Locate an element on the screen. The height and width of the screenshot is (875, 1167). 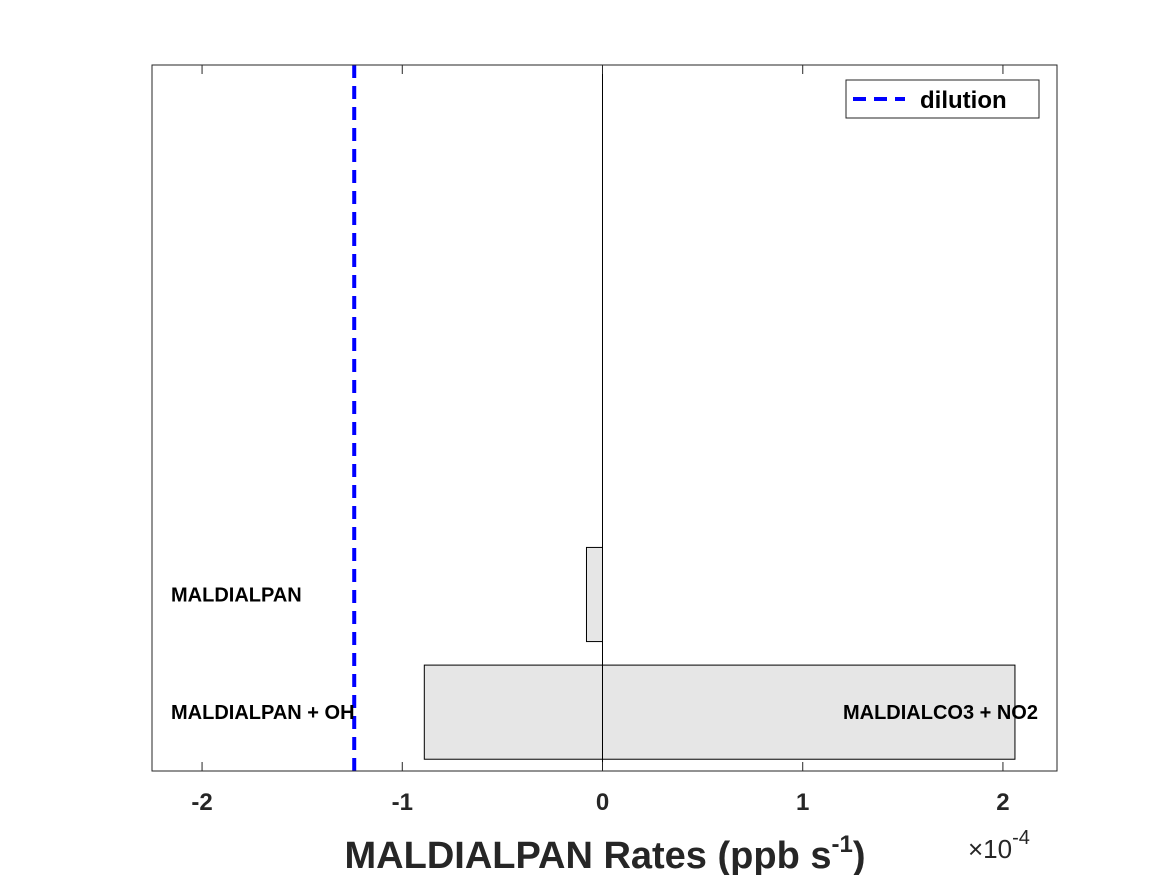
x-axis-title-sup: -1 is located at coordinates (841, 844).